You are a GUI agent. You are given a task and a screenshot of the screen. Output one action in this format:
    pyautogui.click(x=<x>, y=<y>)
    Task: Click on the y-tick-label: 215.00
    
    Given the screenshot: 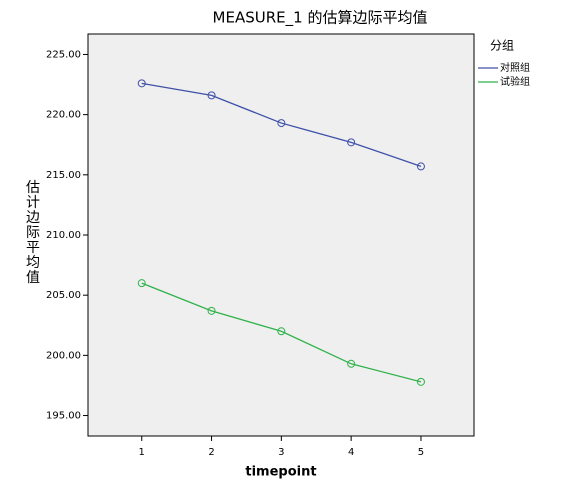 What is the action you would take?
    pyautogui.click(x=63, y=175)
    